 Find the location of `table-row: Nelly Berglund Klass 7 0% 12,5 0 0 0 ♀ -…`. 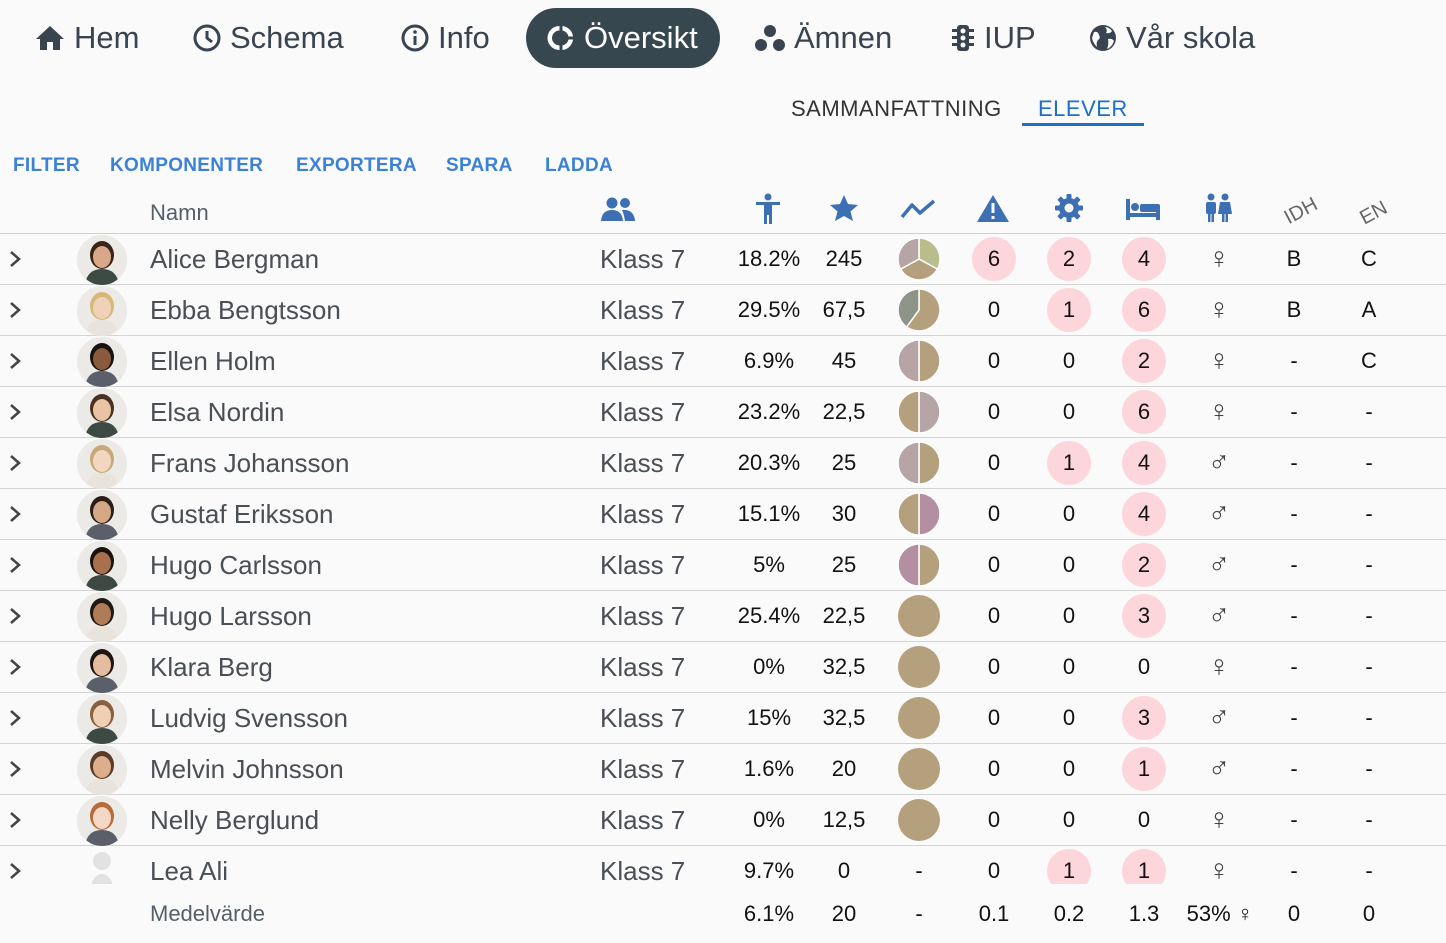

table-row: Nelly Berglund Klass 7 0% 12,5 0 0 0 ♀ -… is located at coordinates (723, 820).